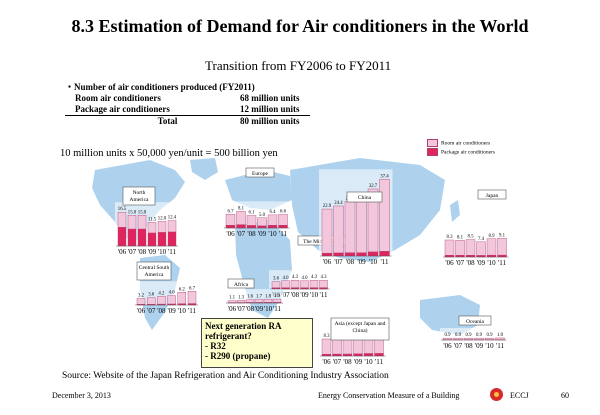  Describe the element at coordinates (139, 193) in the screenshot. I see `region-label-north-america: North` at that location.